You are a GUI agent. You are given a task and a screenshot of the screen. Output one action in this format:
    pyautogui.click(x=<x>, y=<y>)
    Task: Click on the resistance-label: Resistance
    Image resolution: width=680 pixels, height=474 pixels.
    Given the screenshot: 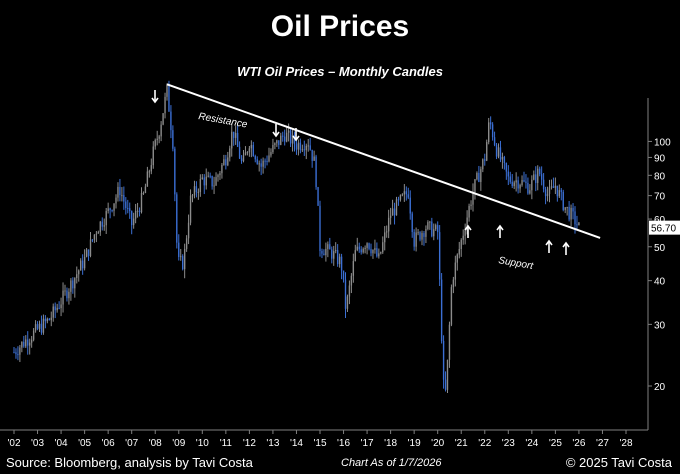 What is the action you would take?
    pyautogui.click(x=222, y=120)
    